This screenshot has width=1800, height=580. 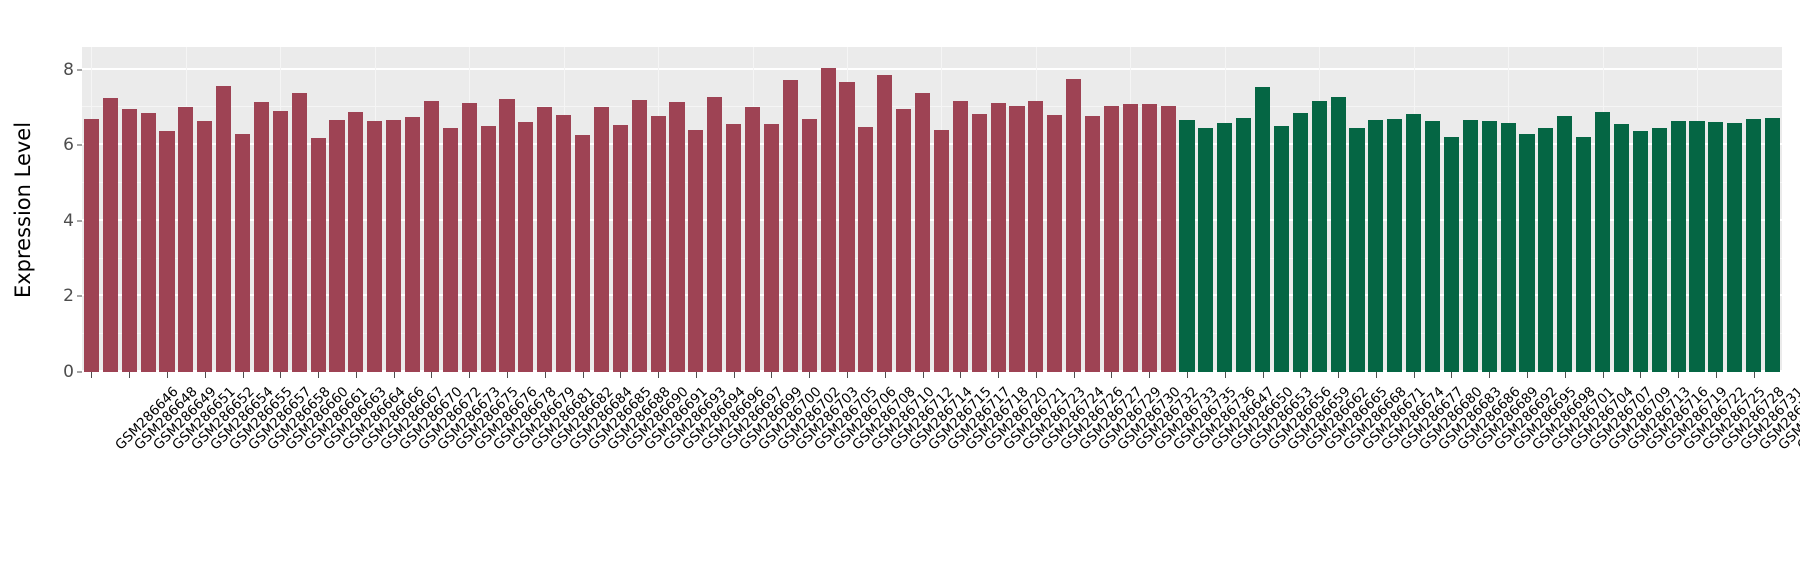 I want to click on gridline-major-horizontal, so click(x=932, y=219).